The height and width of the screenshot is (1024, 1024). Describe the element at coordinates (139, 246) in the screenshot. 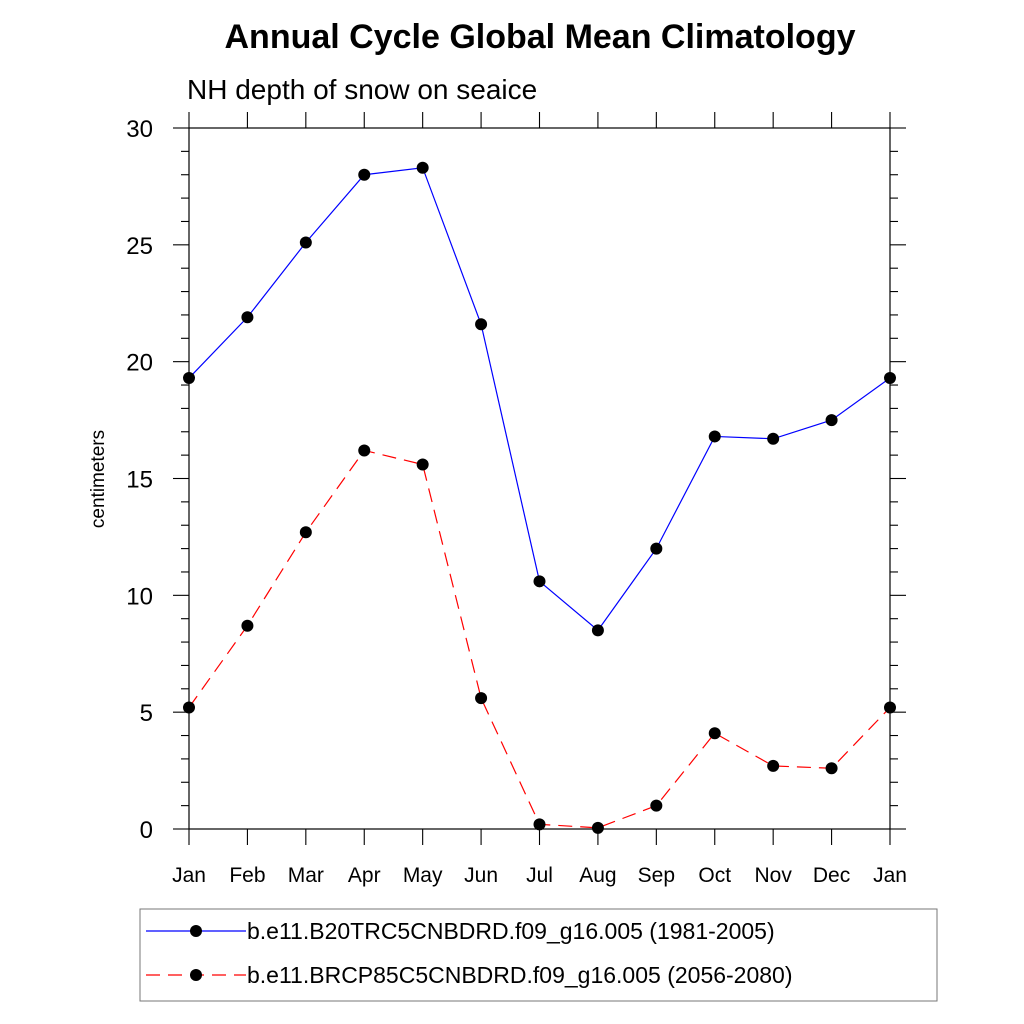

I see `y-tick-label: 25` at that location.